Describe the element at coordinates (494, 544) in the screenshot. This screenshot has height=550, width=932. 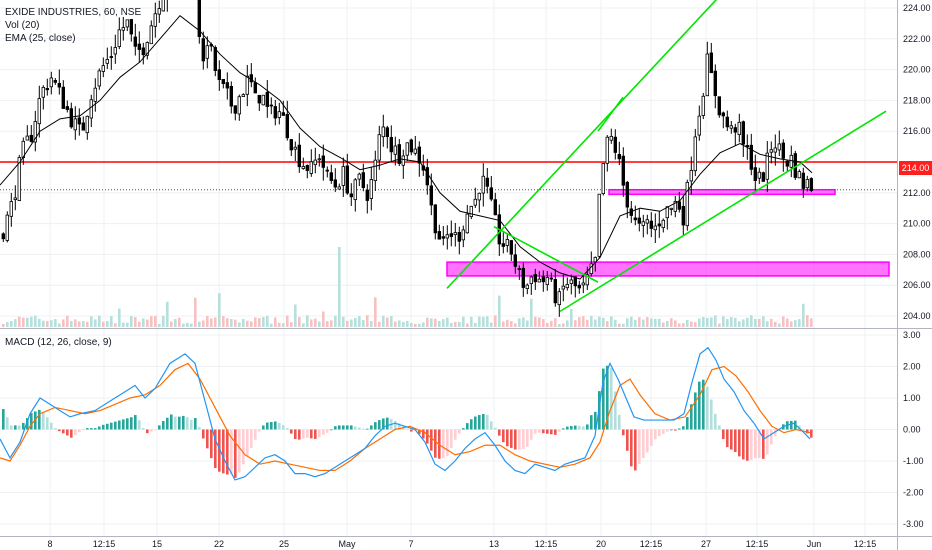
I see `time-tick-label: 13` at that location.